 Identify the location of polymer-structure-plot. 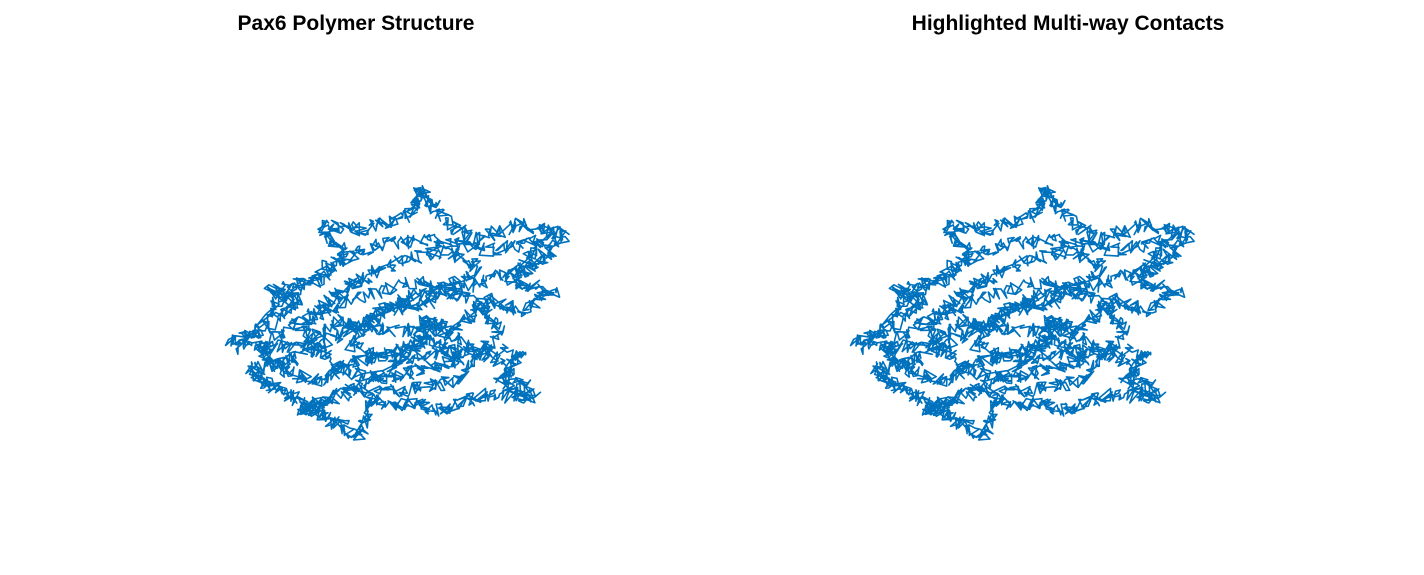
(397, 313).